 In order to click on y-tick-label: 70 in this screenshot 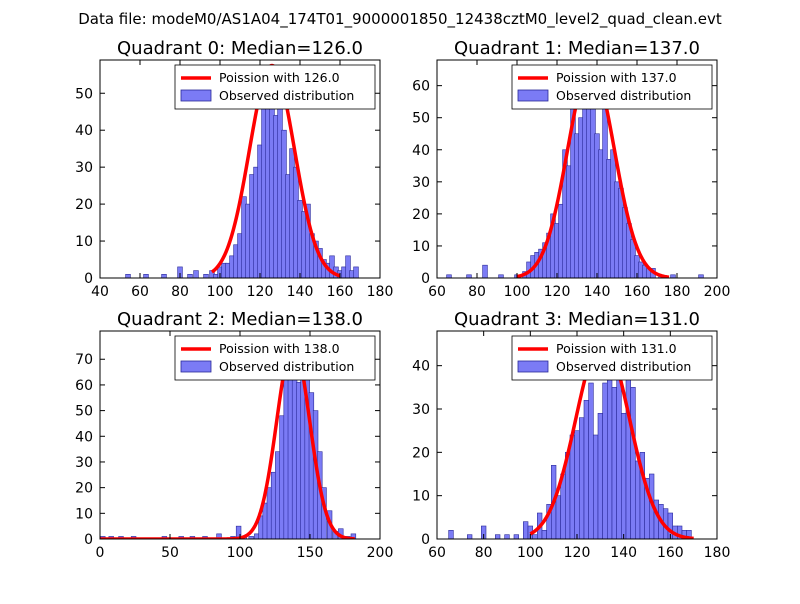, I will do `click(84, 360)`.